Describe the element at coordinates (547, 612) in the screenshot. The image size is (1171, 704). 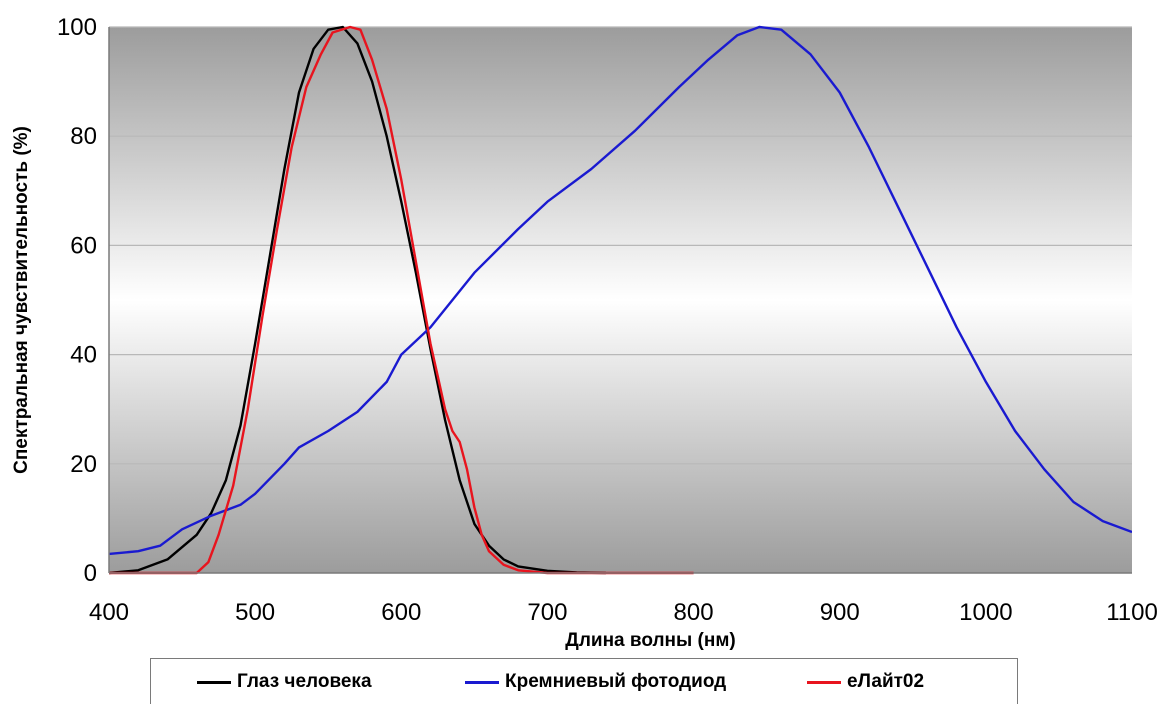
I see `x-tick-label: 700` at that location.